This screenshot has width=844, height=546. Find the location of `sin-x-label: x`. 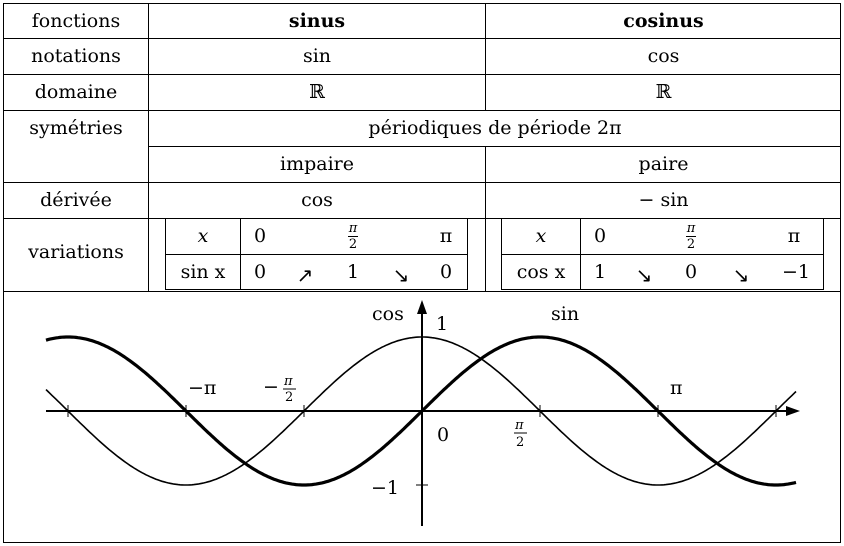

sin-x-label: x is located at coordinates (203, 236).